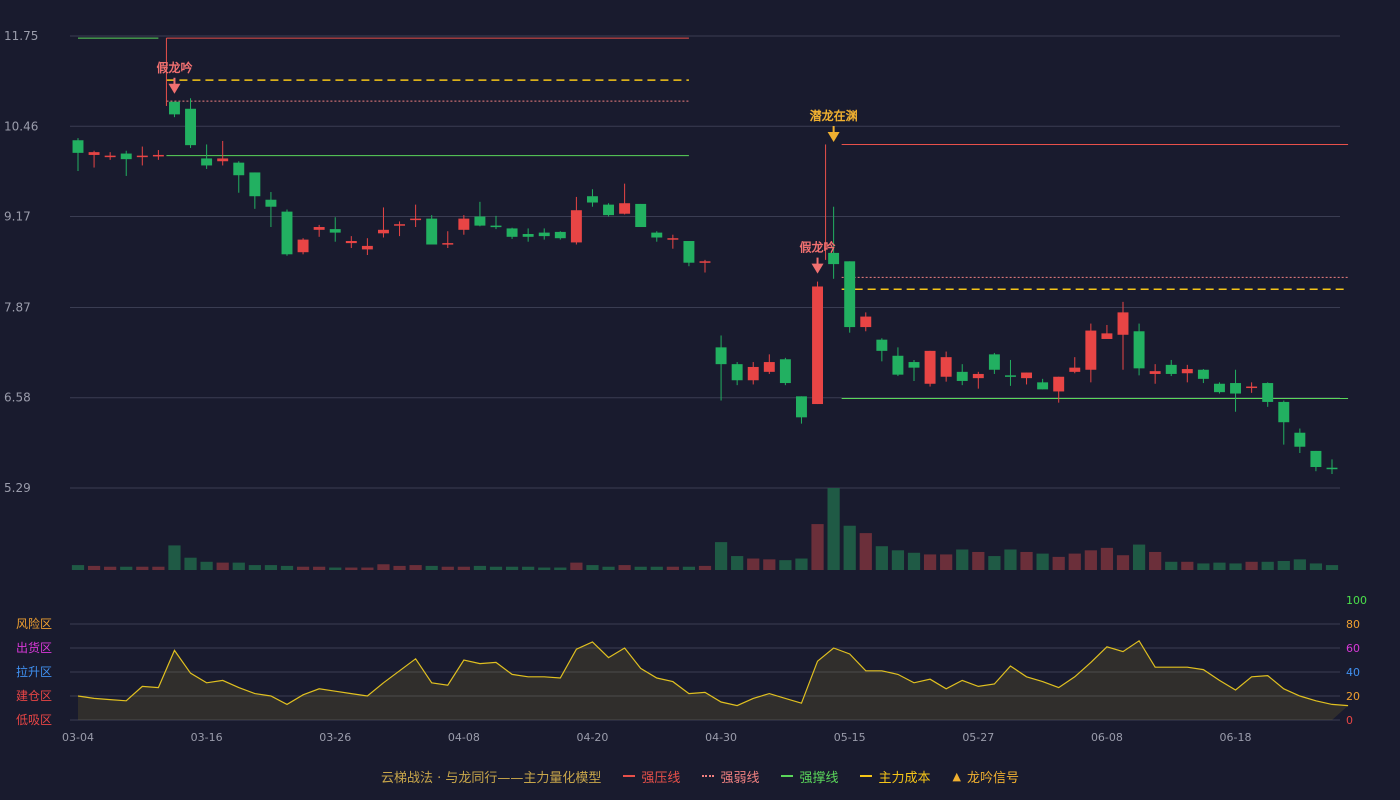 Image resolution: width=1400 pixels, height=800 pixels. I want to click on legend-title: 云梯战法 · 与龙同行——主力量化模型, so click(491, 776).